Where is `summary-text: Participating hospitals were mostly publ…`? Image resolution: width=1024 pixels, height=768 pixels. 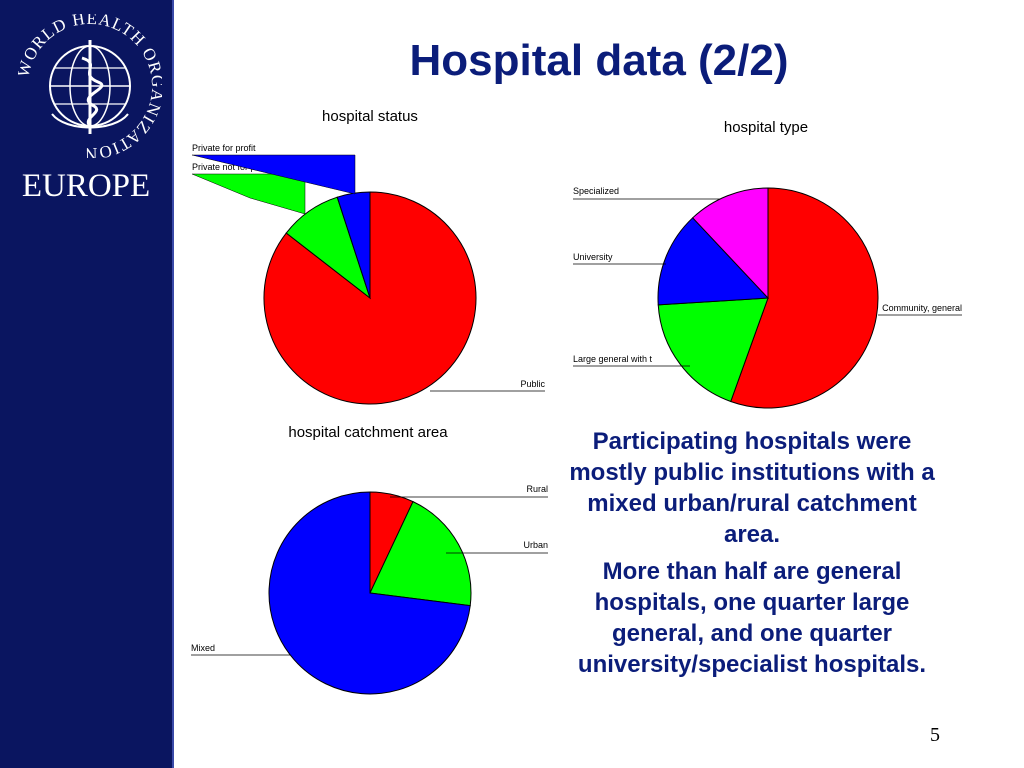
summary-text: Participating hospitals were mostly publ… is located at coordinates (752, 556).